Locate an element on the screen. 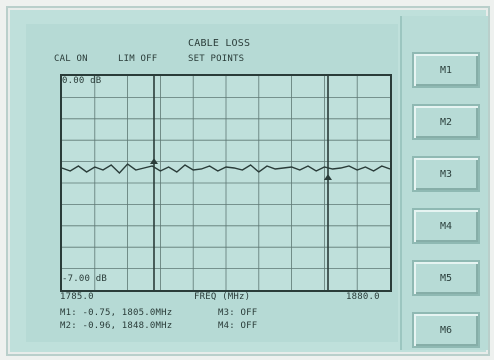 Image resolution: width=494 pixels, height=360 pixels. softkey-label: M1 is located at coordinates (446, 70).